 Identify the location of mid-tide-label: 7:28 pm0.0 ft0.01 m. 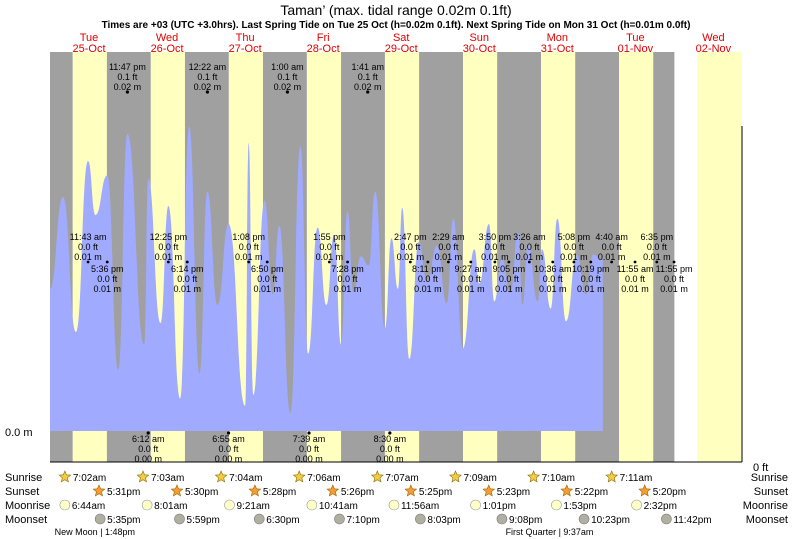
(347, 279).